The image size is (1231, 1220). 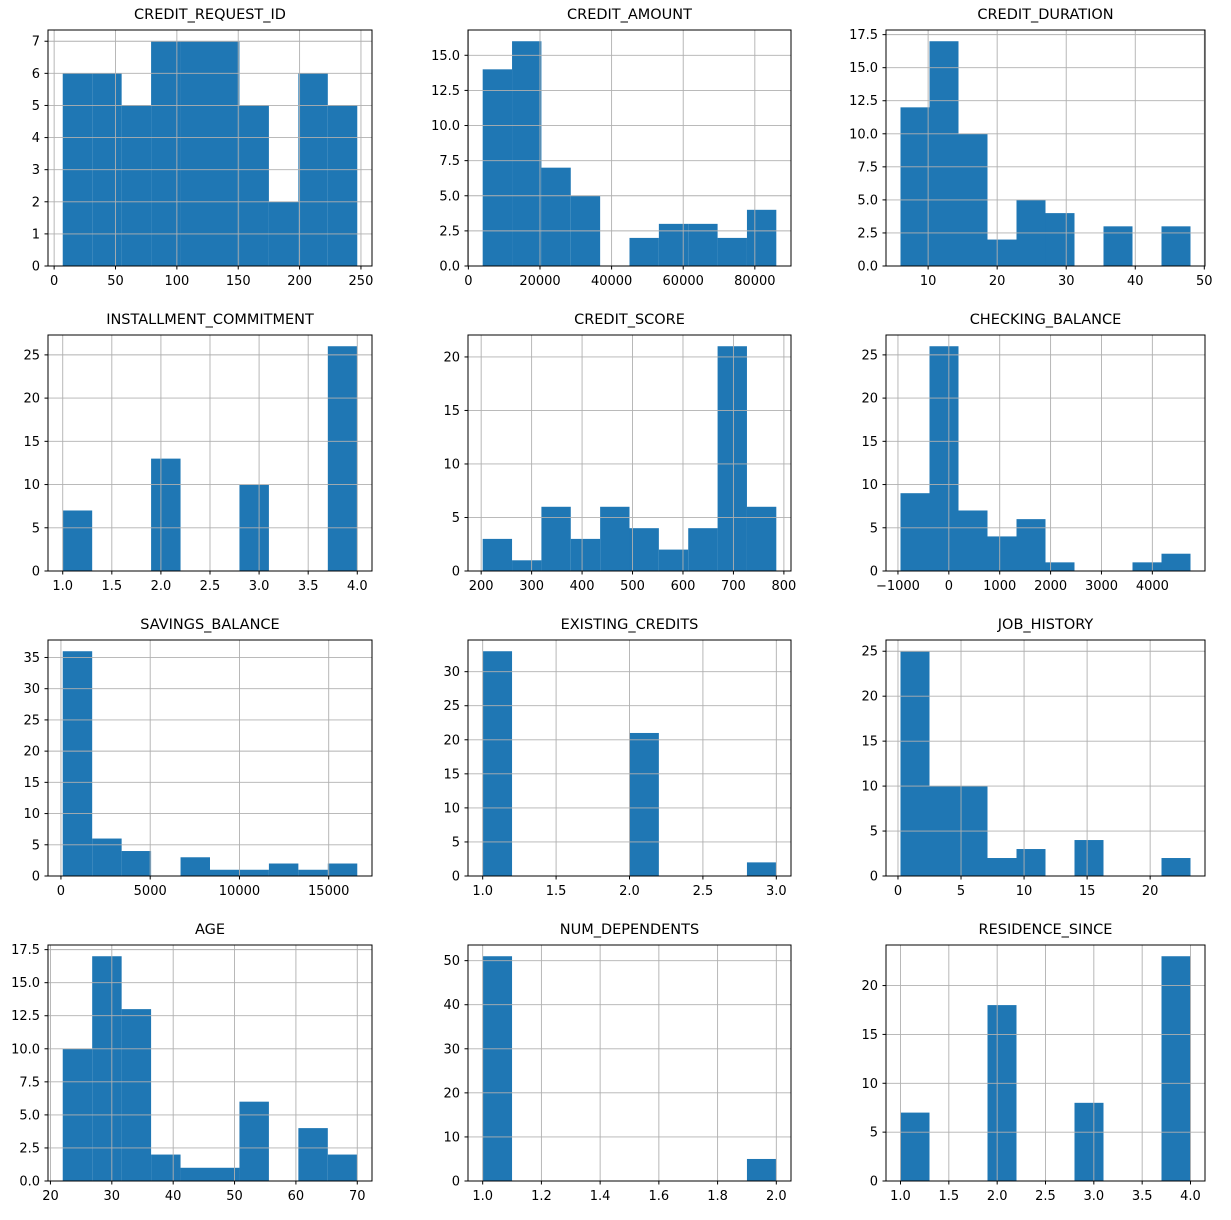 I want to click on svg-text: 0.0, so click(x=450, y=266).